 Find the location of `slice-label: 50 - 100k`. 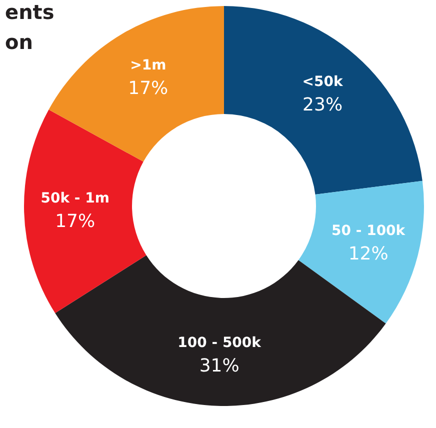

slice-label: 50 - 100k is located at coordinates (369, 231).